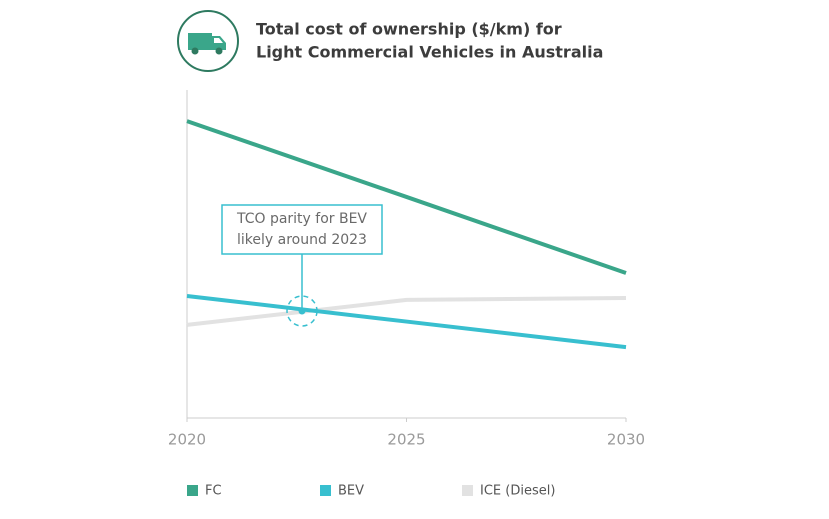 The width and height of the screenshot is (829, 519). Describe the element at coordinates (626, 440) in the screenshot. I see `x-tick-label: 2030` at that location.